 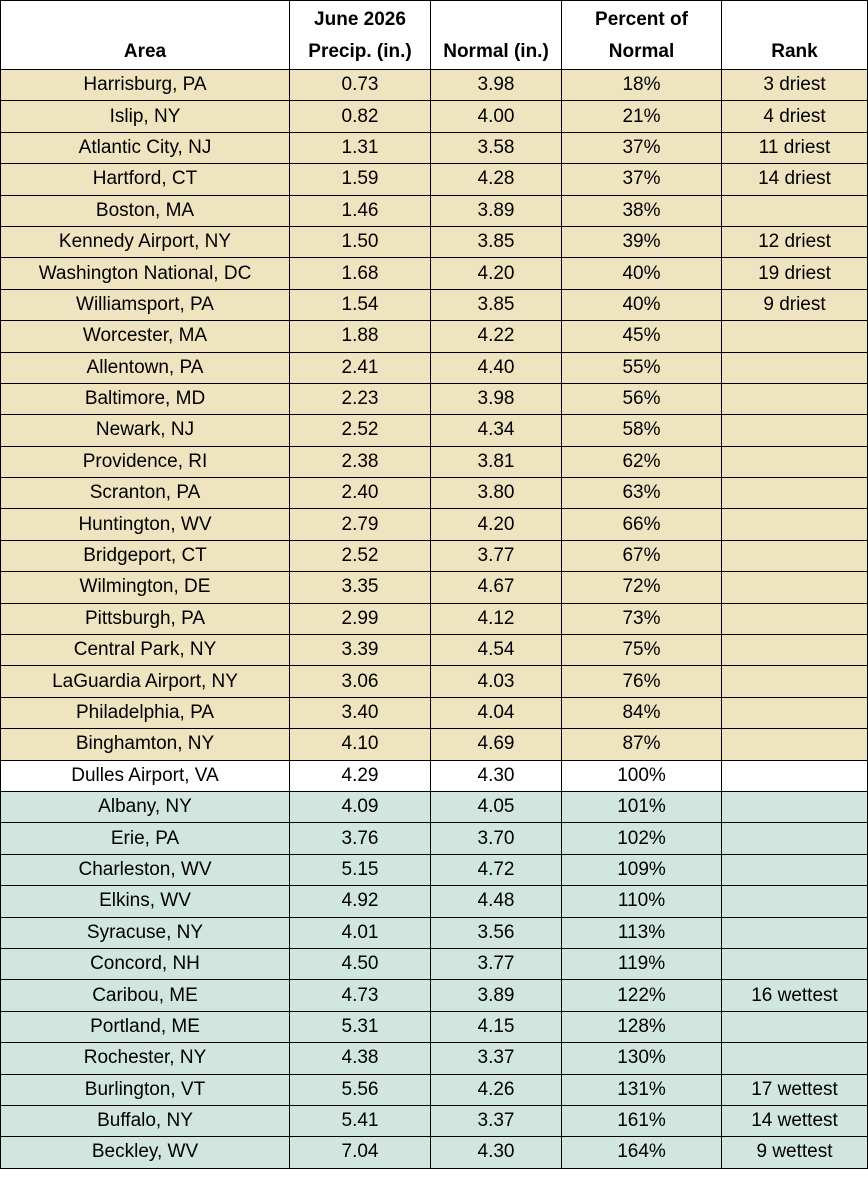 I want to click on cell-percent: 58%, so click(x=641, y=430).